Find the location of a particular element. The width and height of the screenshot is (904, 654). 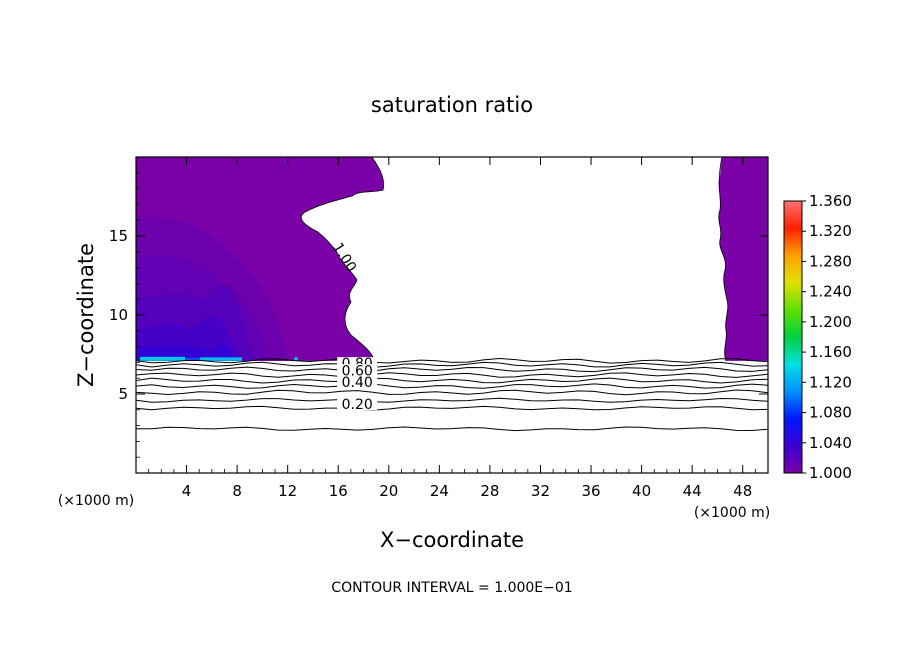

contour-labels: 1.000.800.600.400.20 is located at coordinates (353, 326).